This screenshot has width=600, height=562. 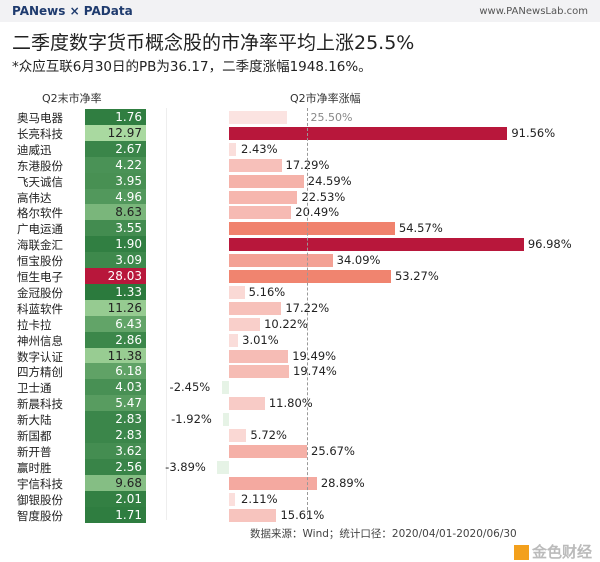 I want to click on table-row: 新大陆 2.83 -1.92%, so click(x=300, y=419).